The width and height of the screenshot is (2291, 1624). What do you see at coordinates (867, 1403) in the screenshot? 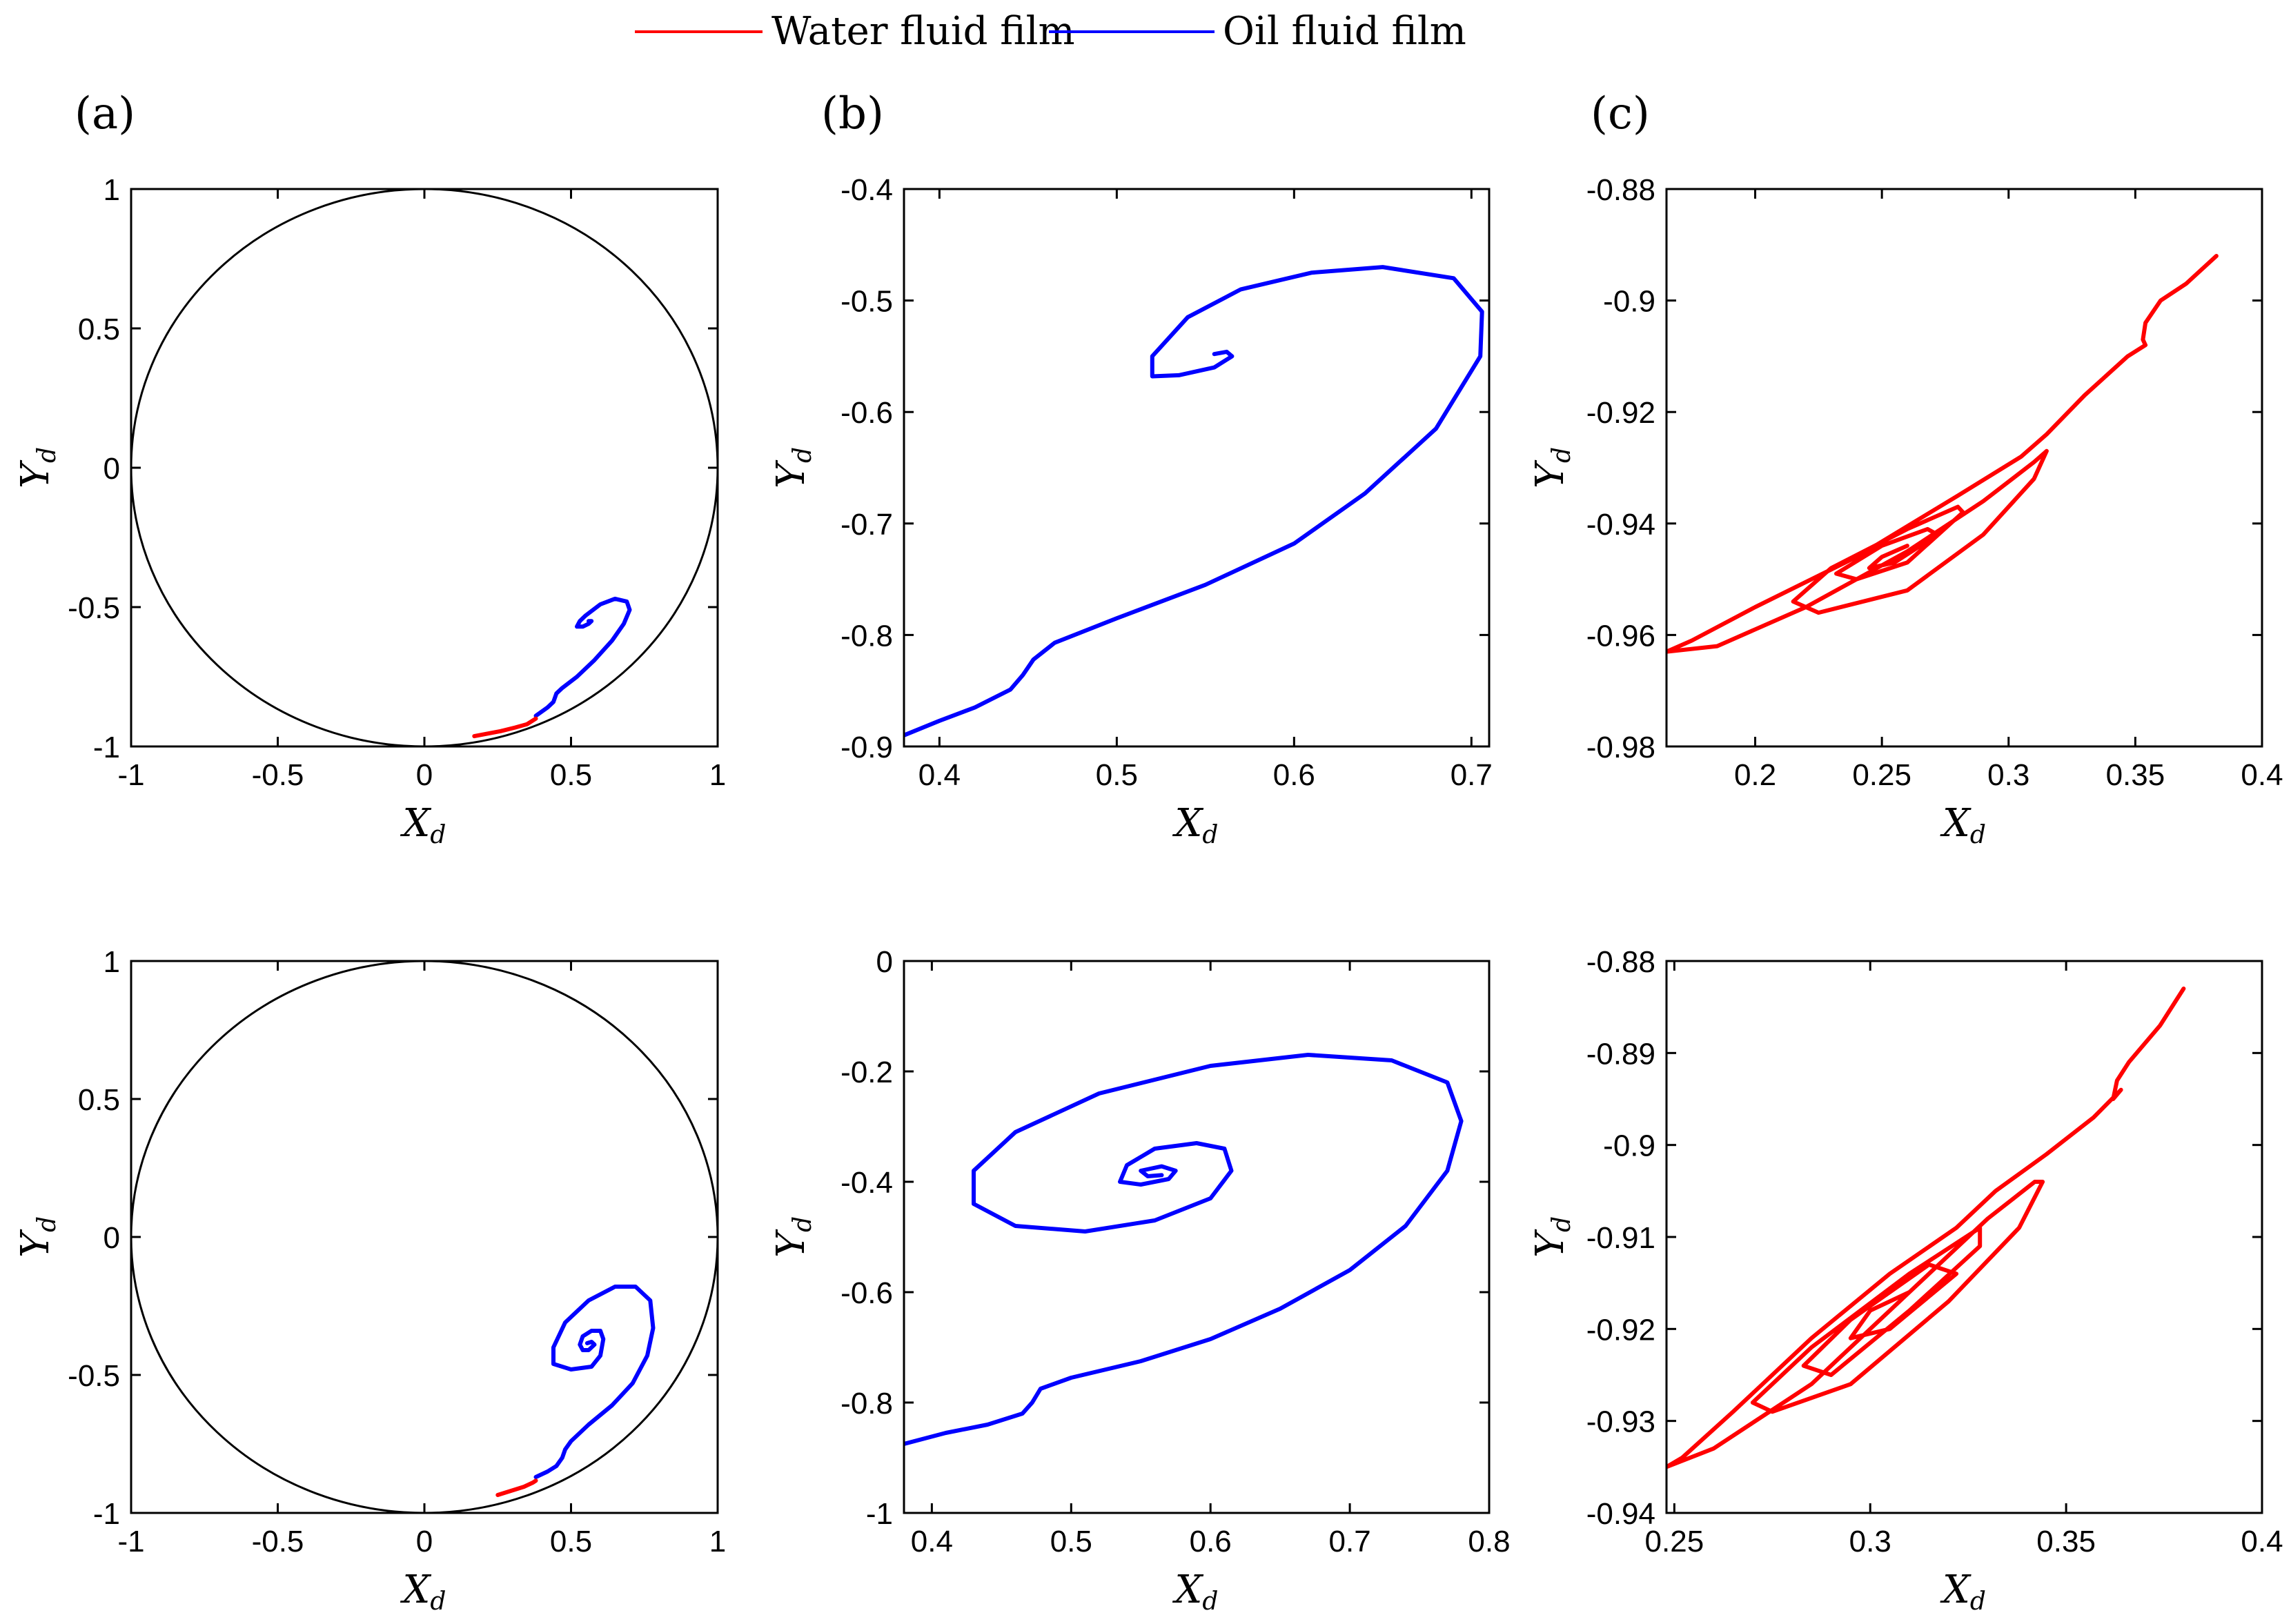
I see `bottom-b-ytick-label: -0.8` at bounding box center [867, 1403].